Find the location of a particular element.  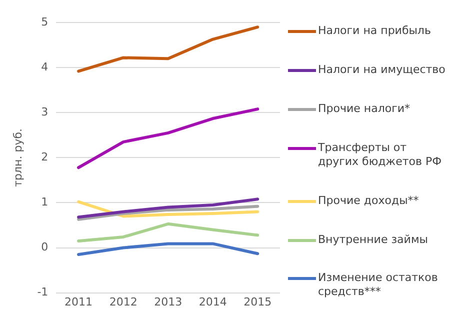

y-tick-label: 2 is located at coordinates (44, 157).